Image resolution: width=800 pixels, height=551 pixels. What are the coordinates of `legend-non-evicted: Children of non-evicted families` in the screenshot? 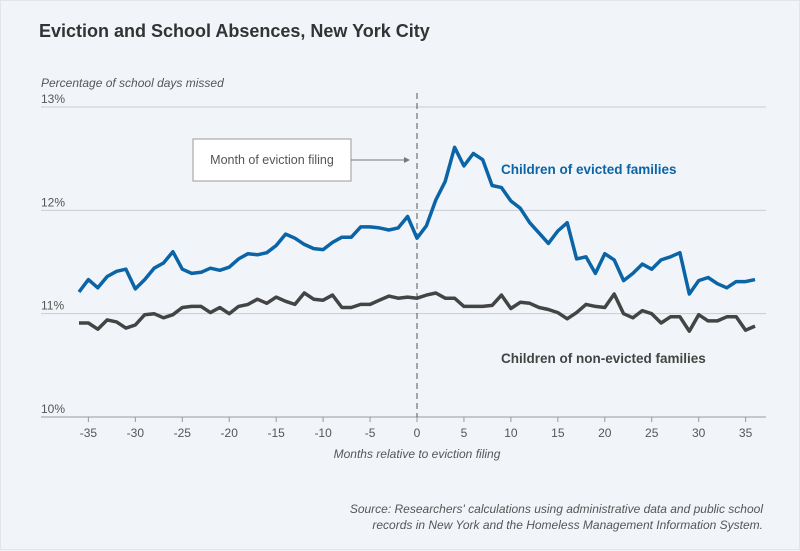 It's located at (603, 358).